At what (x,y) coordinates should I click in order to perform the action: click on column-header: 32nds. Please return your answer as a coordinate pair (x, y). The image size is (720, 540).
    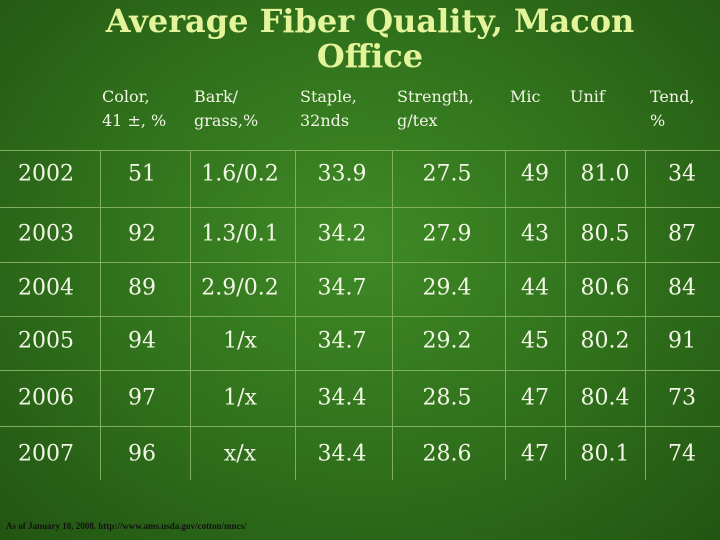
    Looking at the image, I should click on (325, 120).